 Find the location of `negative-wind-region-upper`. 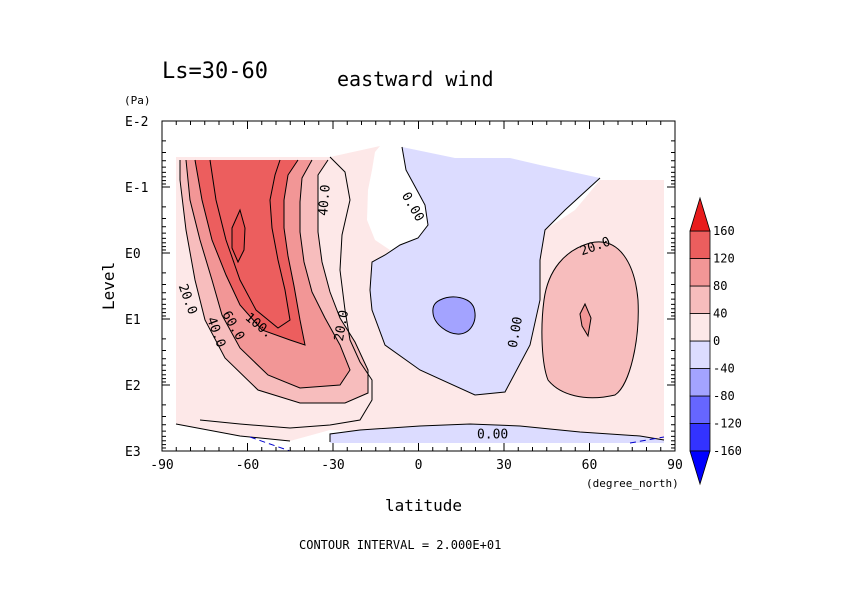

negative-wind-region-upper is located at coordinates (485, 271).